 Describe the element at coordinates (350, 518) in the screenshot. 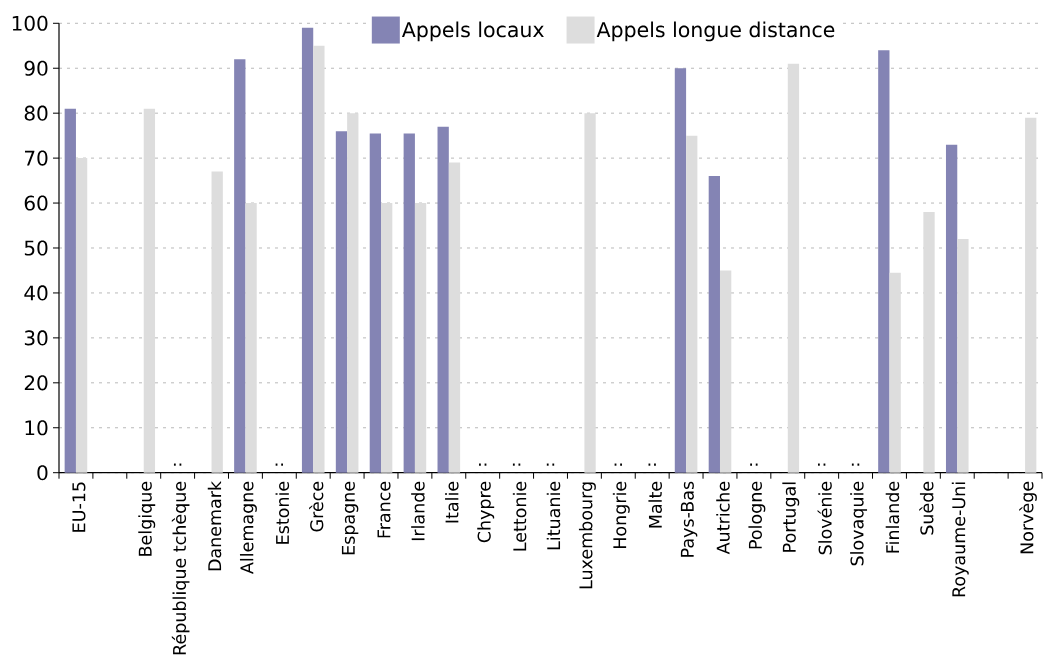

I see `x-tick-label: Espagne` at that location.